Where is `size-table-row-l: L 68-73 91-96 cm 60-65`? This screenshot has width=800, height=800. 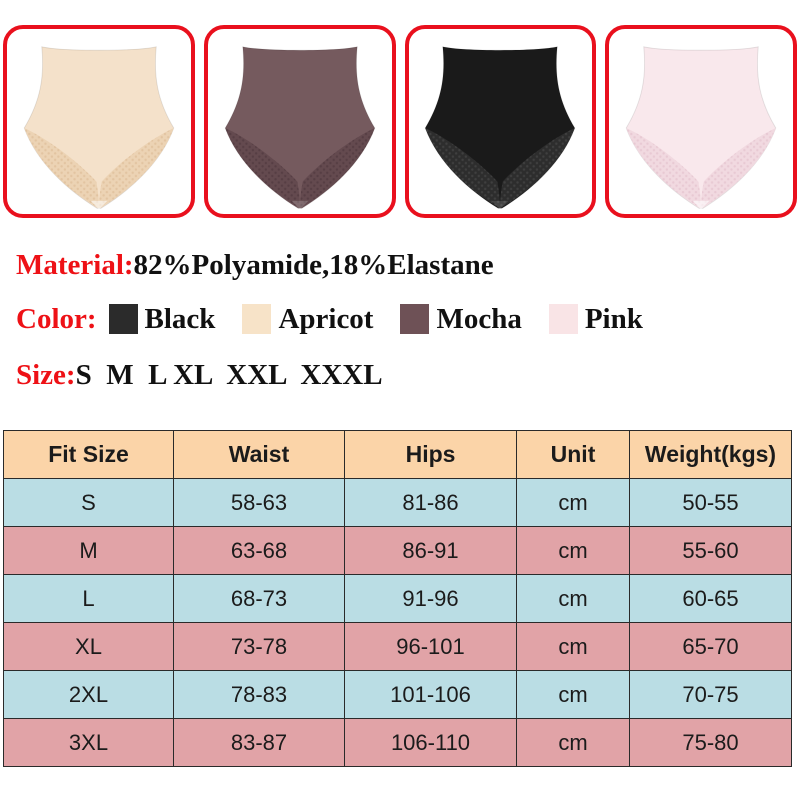
size-table-row-l: L 68-73 91-96 cm 60-65 is located at coordinates (397, 598).